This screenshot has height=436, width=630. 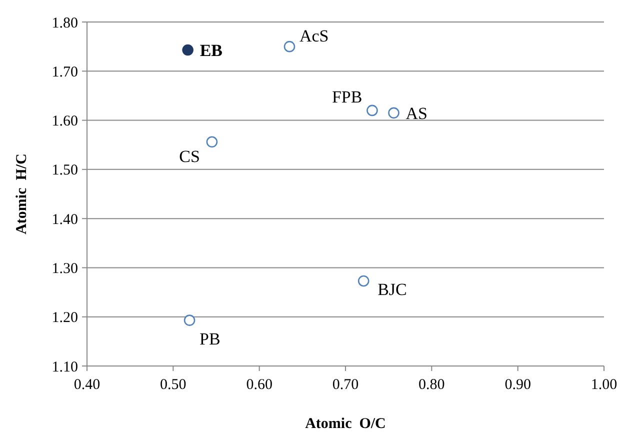 I want to click on x-tick-label: 0.90, so click(x=517, y=385).